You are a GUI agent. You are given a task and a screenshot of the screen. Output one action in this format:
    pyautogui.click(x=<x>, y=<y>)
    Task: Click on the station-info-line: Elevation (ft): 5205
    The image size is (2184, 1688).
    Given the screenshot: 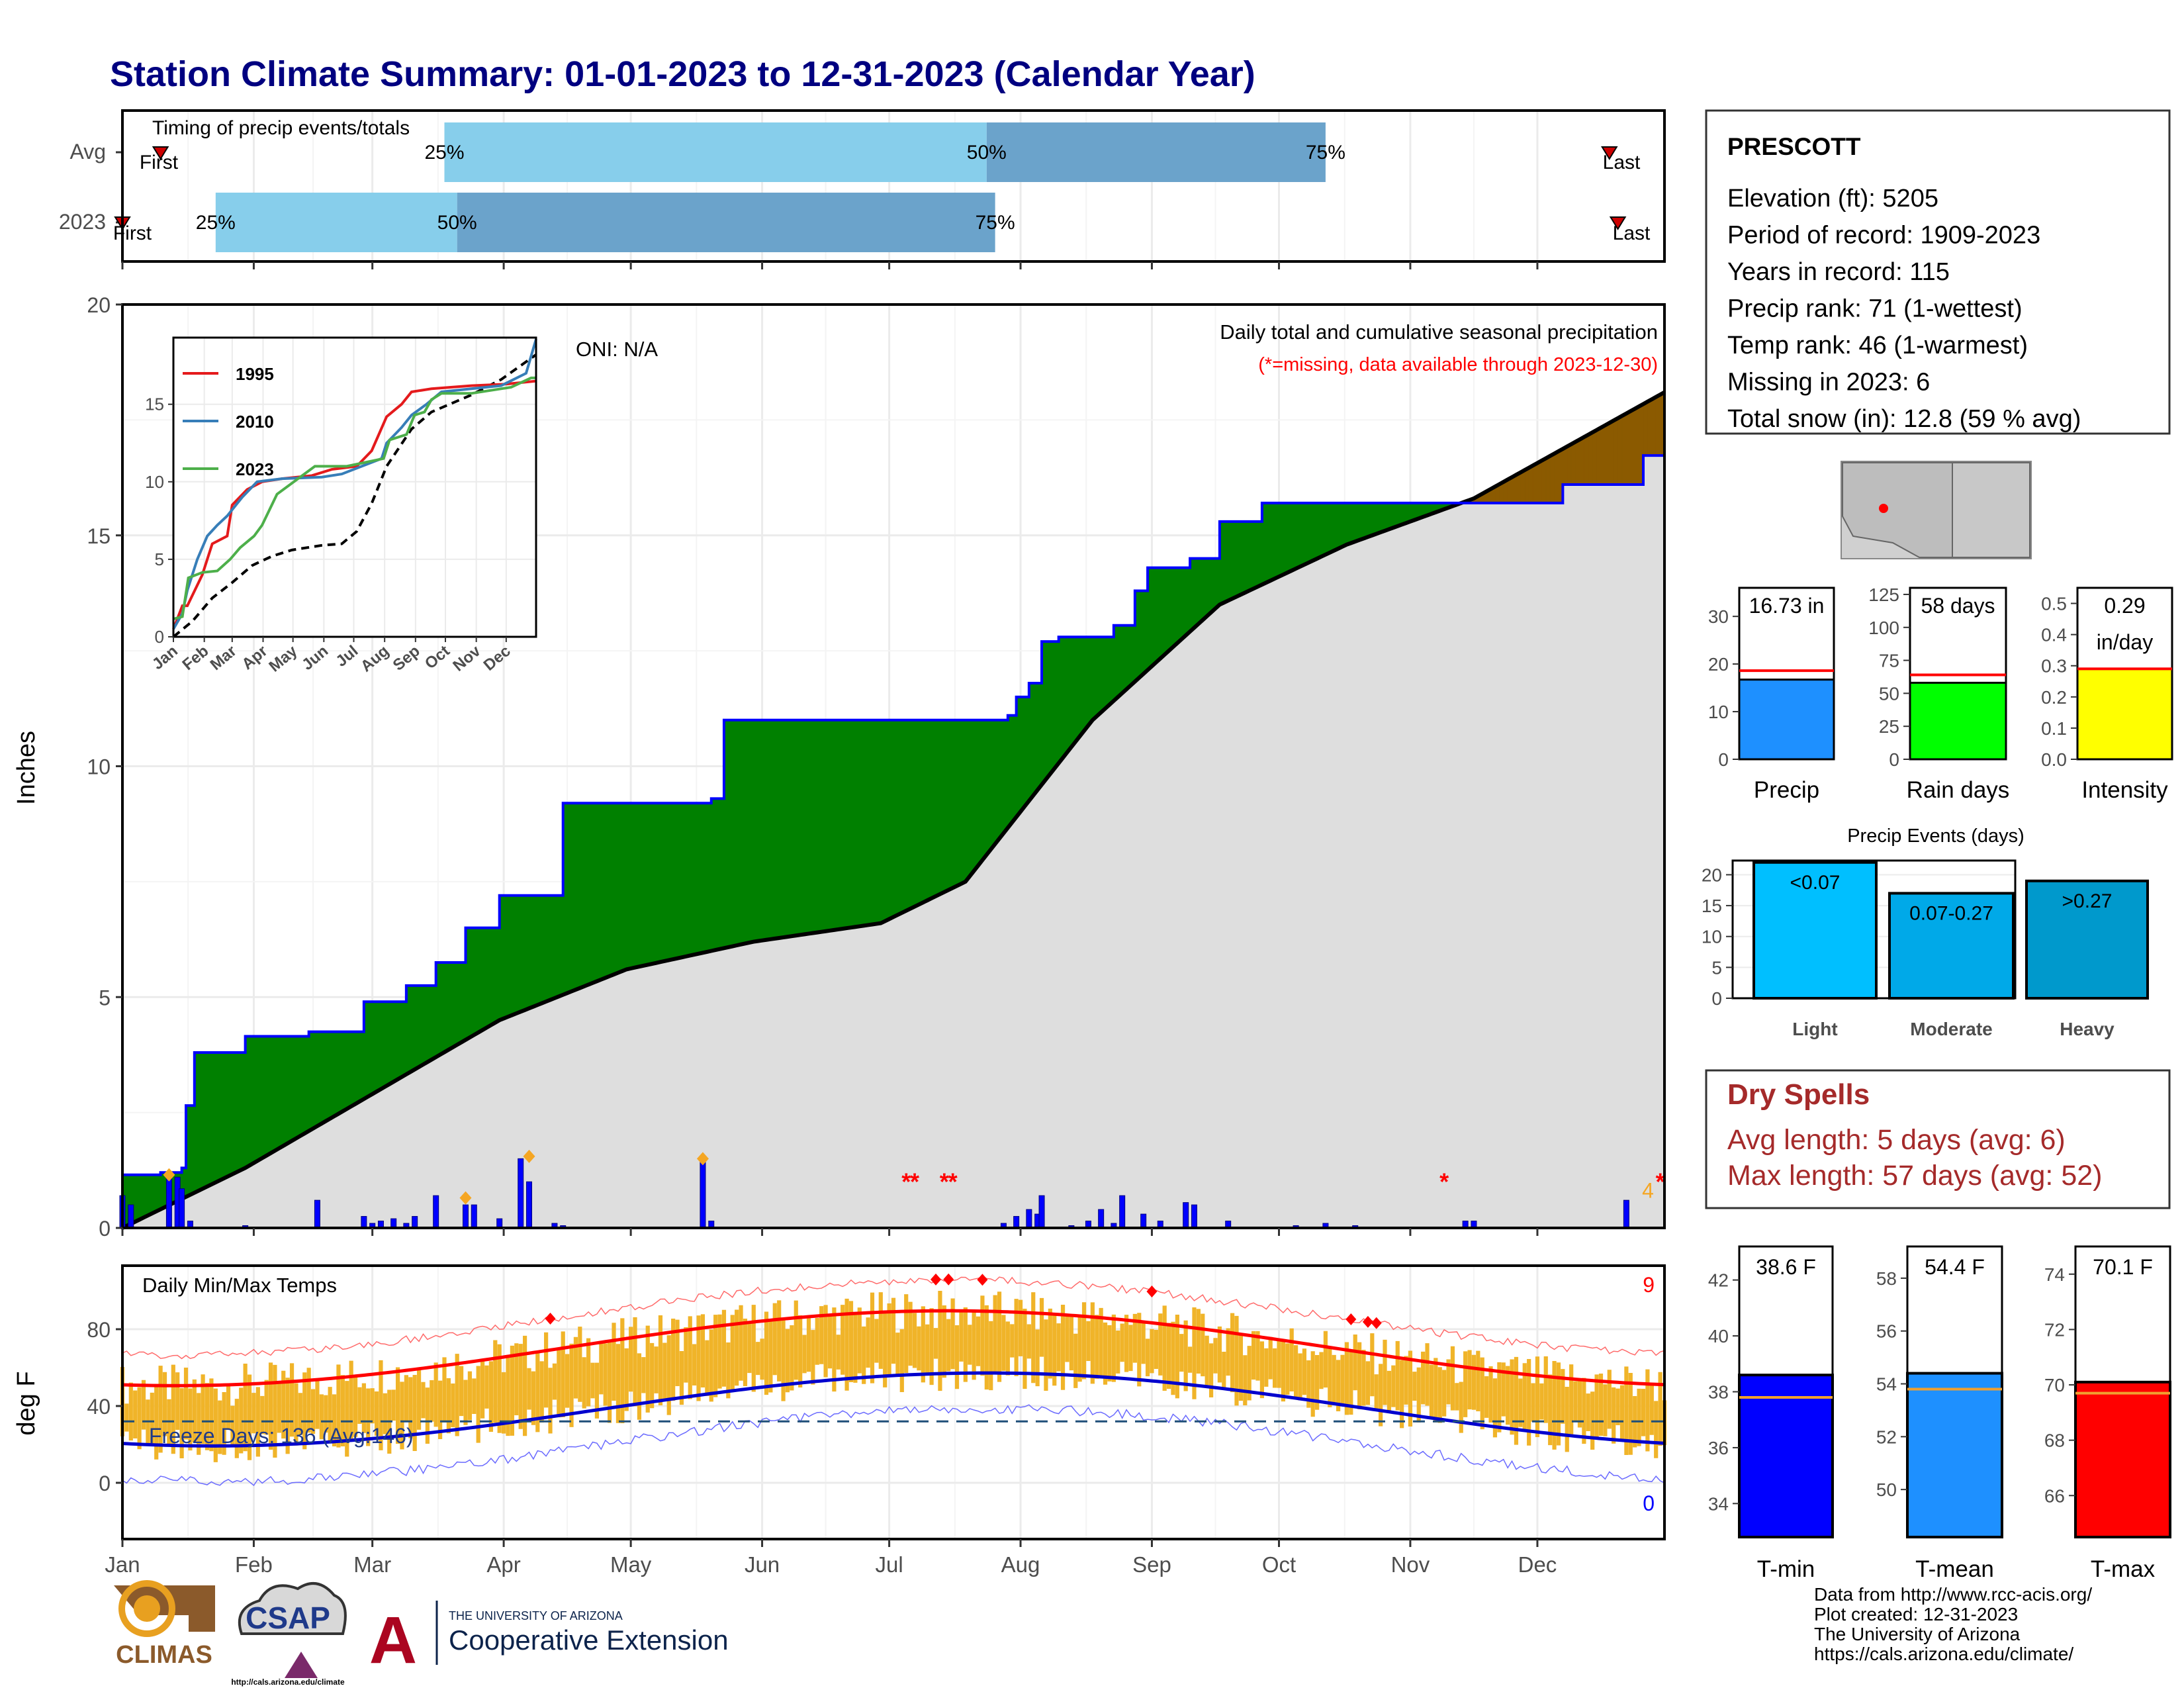 What is the action you would take?
    pyautogui.click(x=1832, y=198)
    